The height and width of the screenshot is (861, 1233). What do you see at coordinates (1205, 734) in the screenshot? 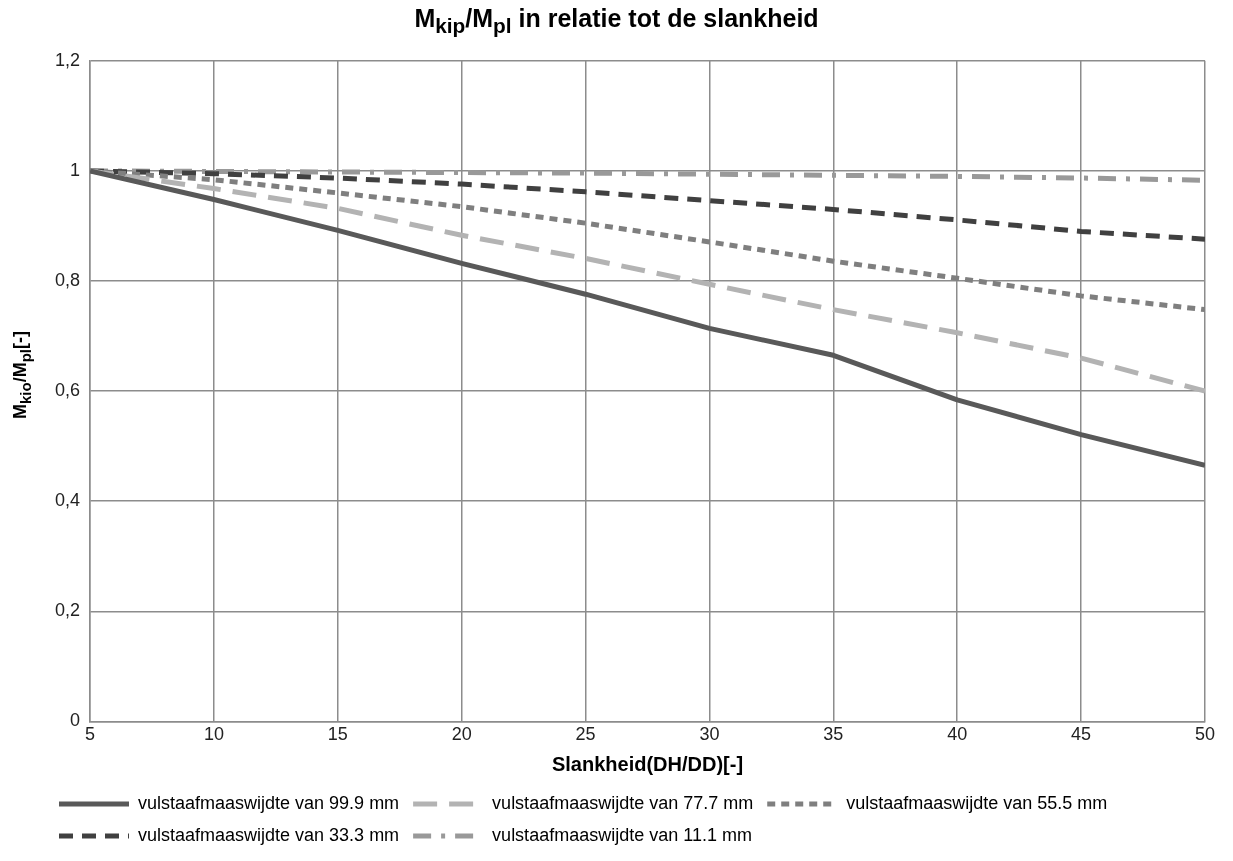
I see `x-tick-label: 50` at bounding box center [1205, 734].